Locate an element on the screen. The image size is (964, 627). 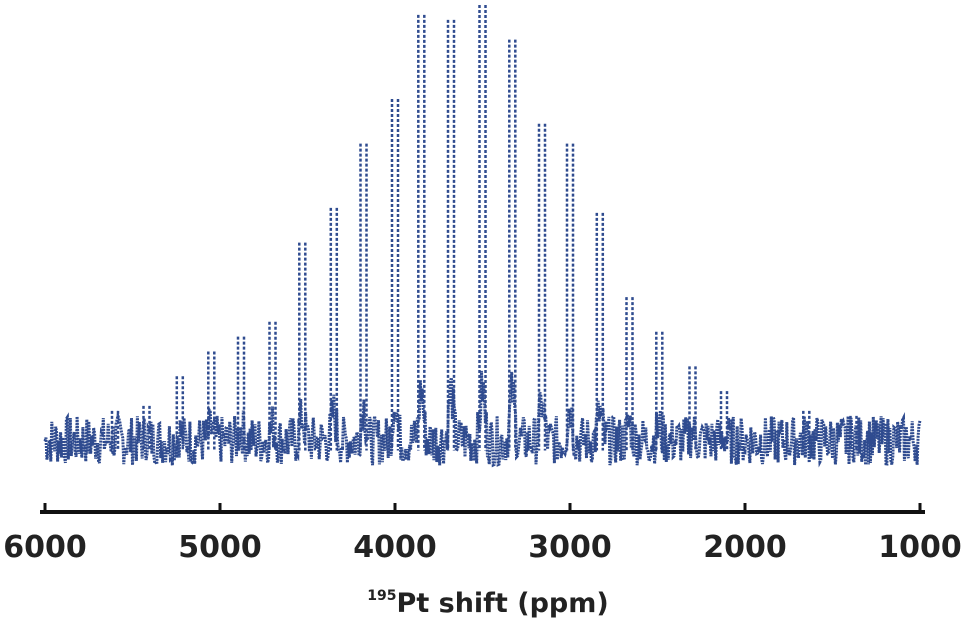
spectrum-trace is located at coordinates (482, 420).